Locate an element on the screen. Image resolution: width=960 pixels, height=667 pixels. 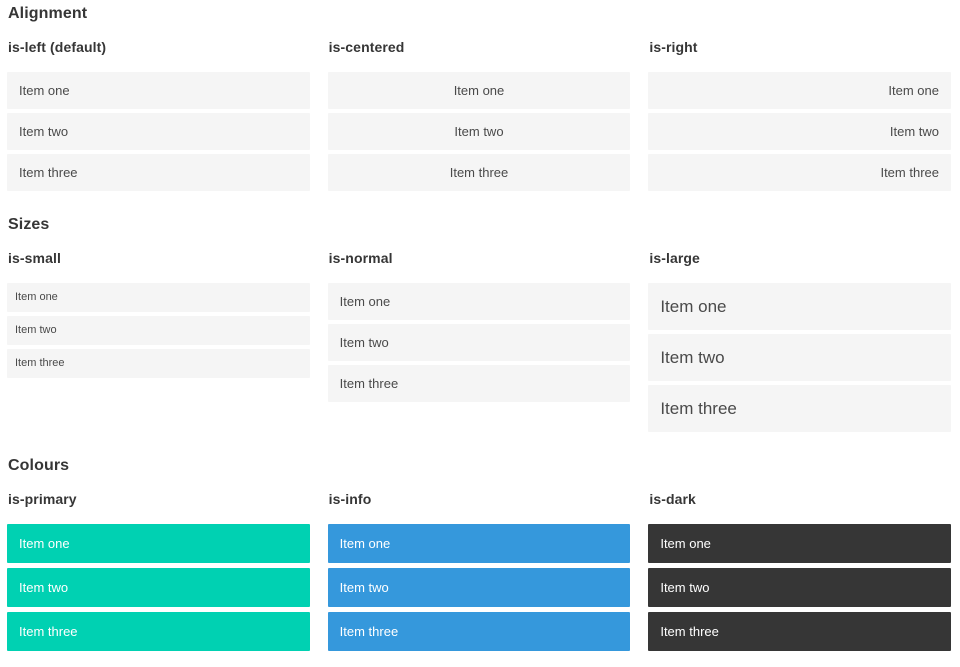
variant-column-is-primary: is-primary Item one Item two Item three is located at coordinates (158, 574).